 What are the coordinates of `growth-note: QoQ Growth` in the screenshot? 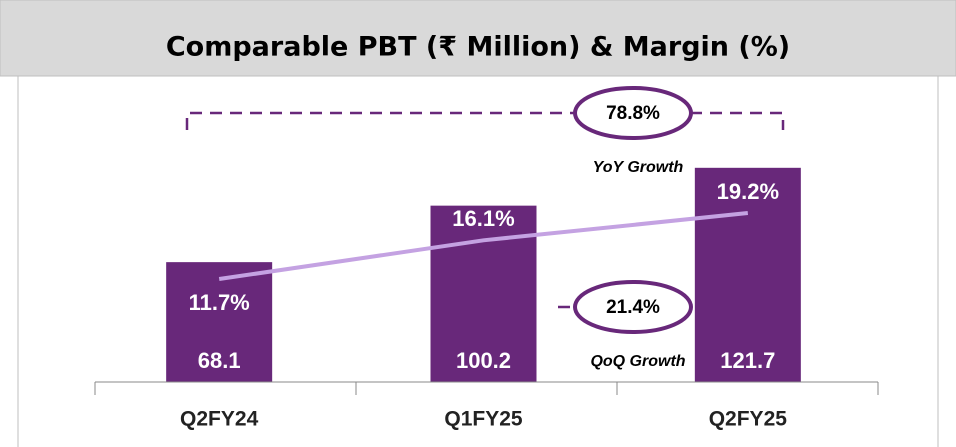 It's located at (637, 361).